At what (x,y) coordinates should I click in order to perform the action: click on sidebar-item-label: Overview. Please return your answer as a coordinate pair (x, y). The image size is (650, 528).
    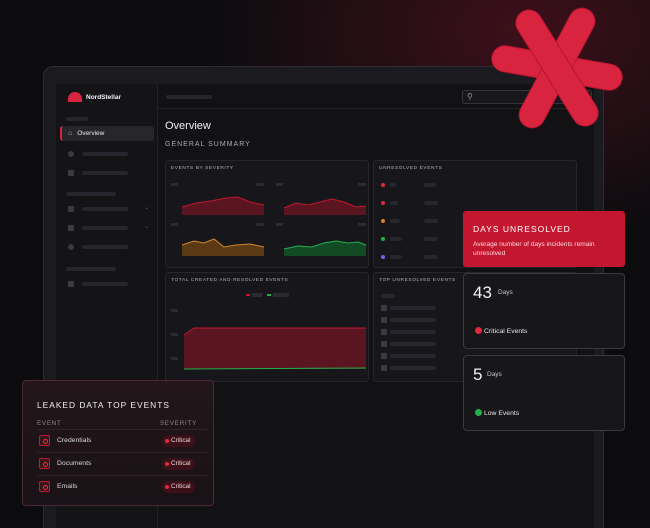
    Looking at the image, I should click on (91, 133).